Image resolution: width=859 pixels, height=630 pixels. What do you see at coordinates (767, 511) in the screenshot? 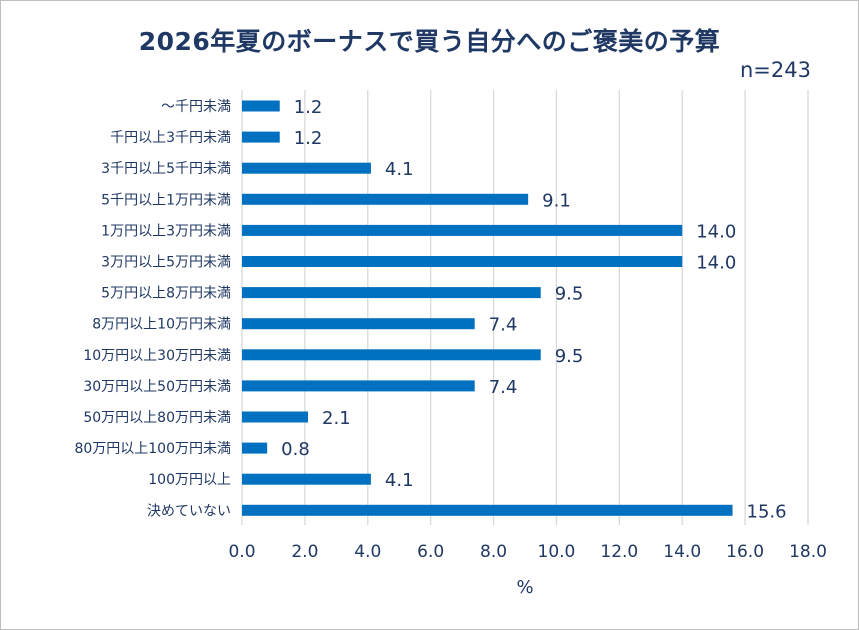
I see `value-label: 15.6` at bounding box center [767, 511].